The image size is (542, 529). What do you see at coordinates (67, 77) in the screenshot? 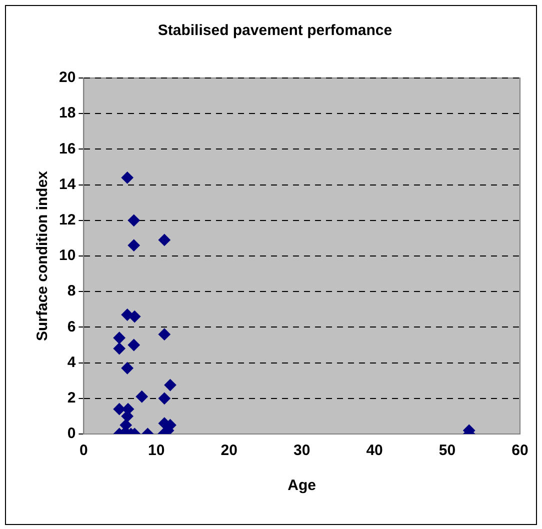
I see `y-tick-label: 20` at bounding box center [67, 77].